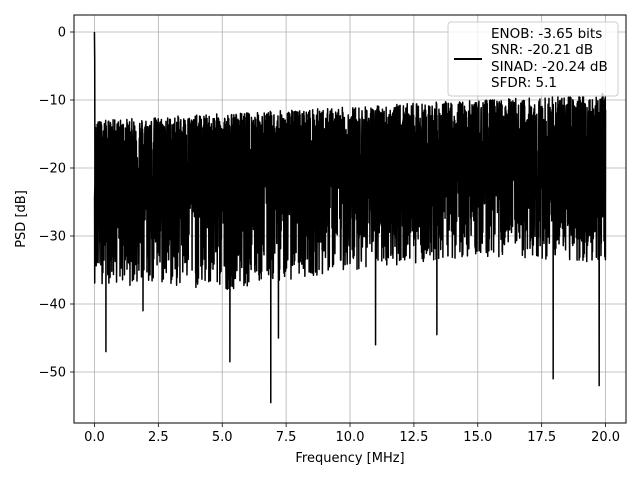 The image size is (640, 480). Describe the element at coordinates (158, 437) in the screenshot. I see `x-tick-label: 2.5` at that location.